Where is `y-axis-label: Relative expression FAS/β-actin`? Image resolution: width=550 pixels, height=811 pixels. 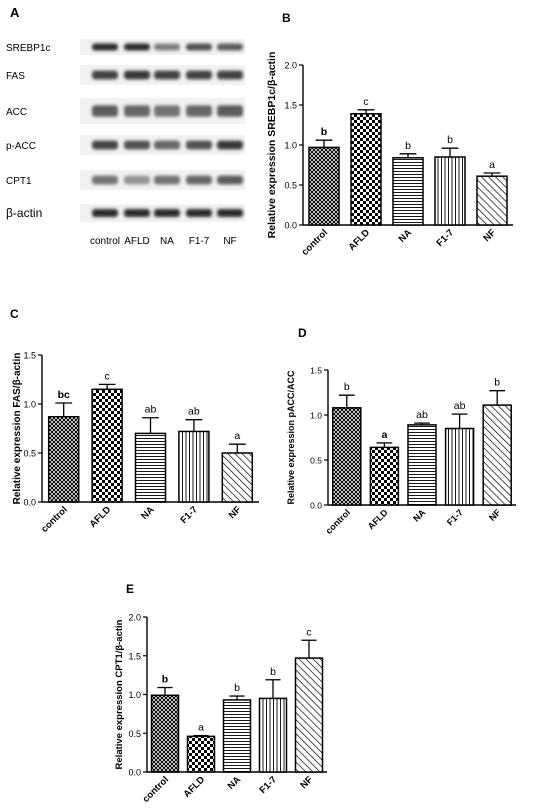 y-axis-label: Relative expression FAS/β-actin is located at coordinates (17, 429).